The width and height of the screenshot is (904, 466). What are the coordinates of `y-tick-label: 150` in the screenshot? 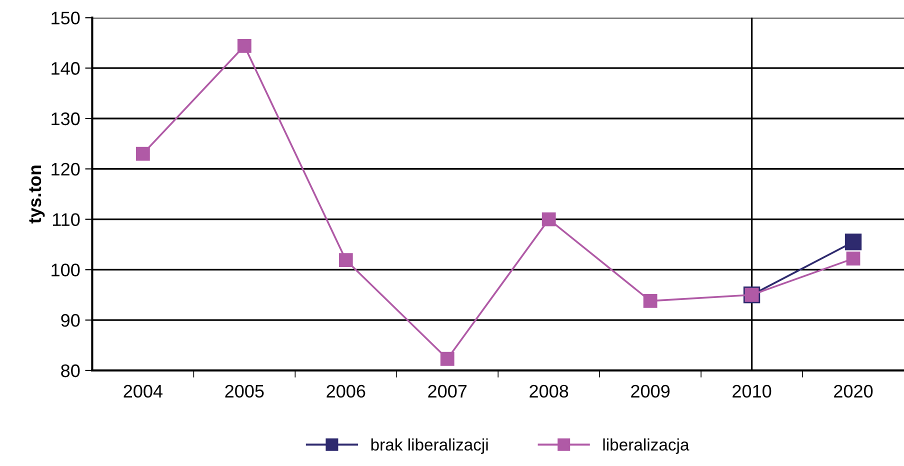 It's located at (66, 18).